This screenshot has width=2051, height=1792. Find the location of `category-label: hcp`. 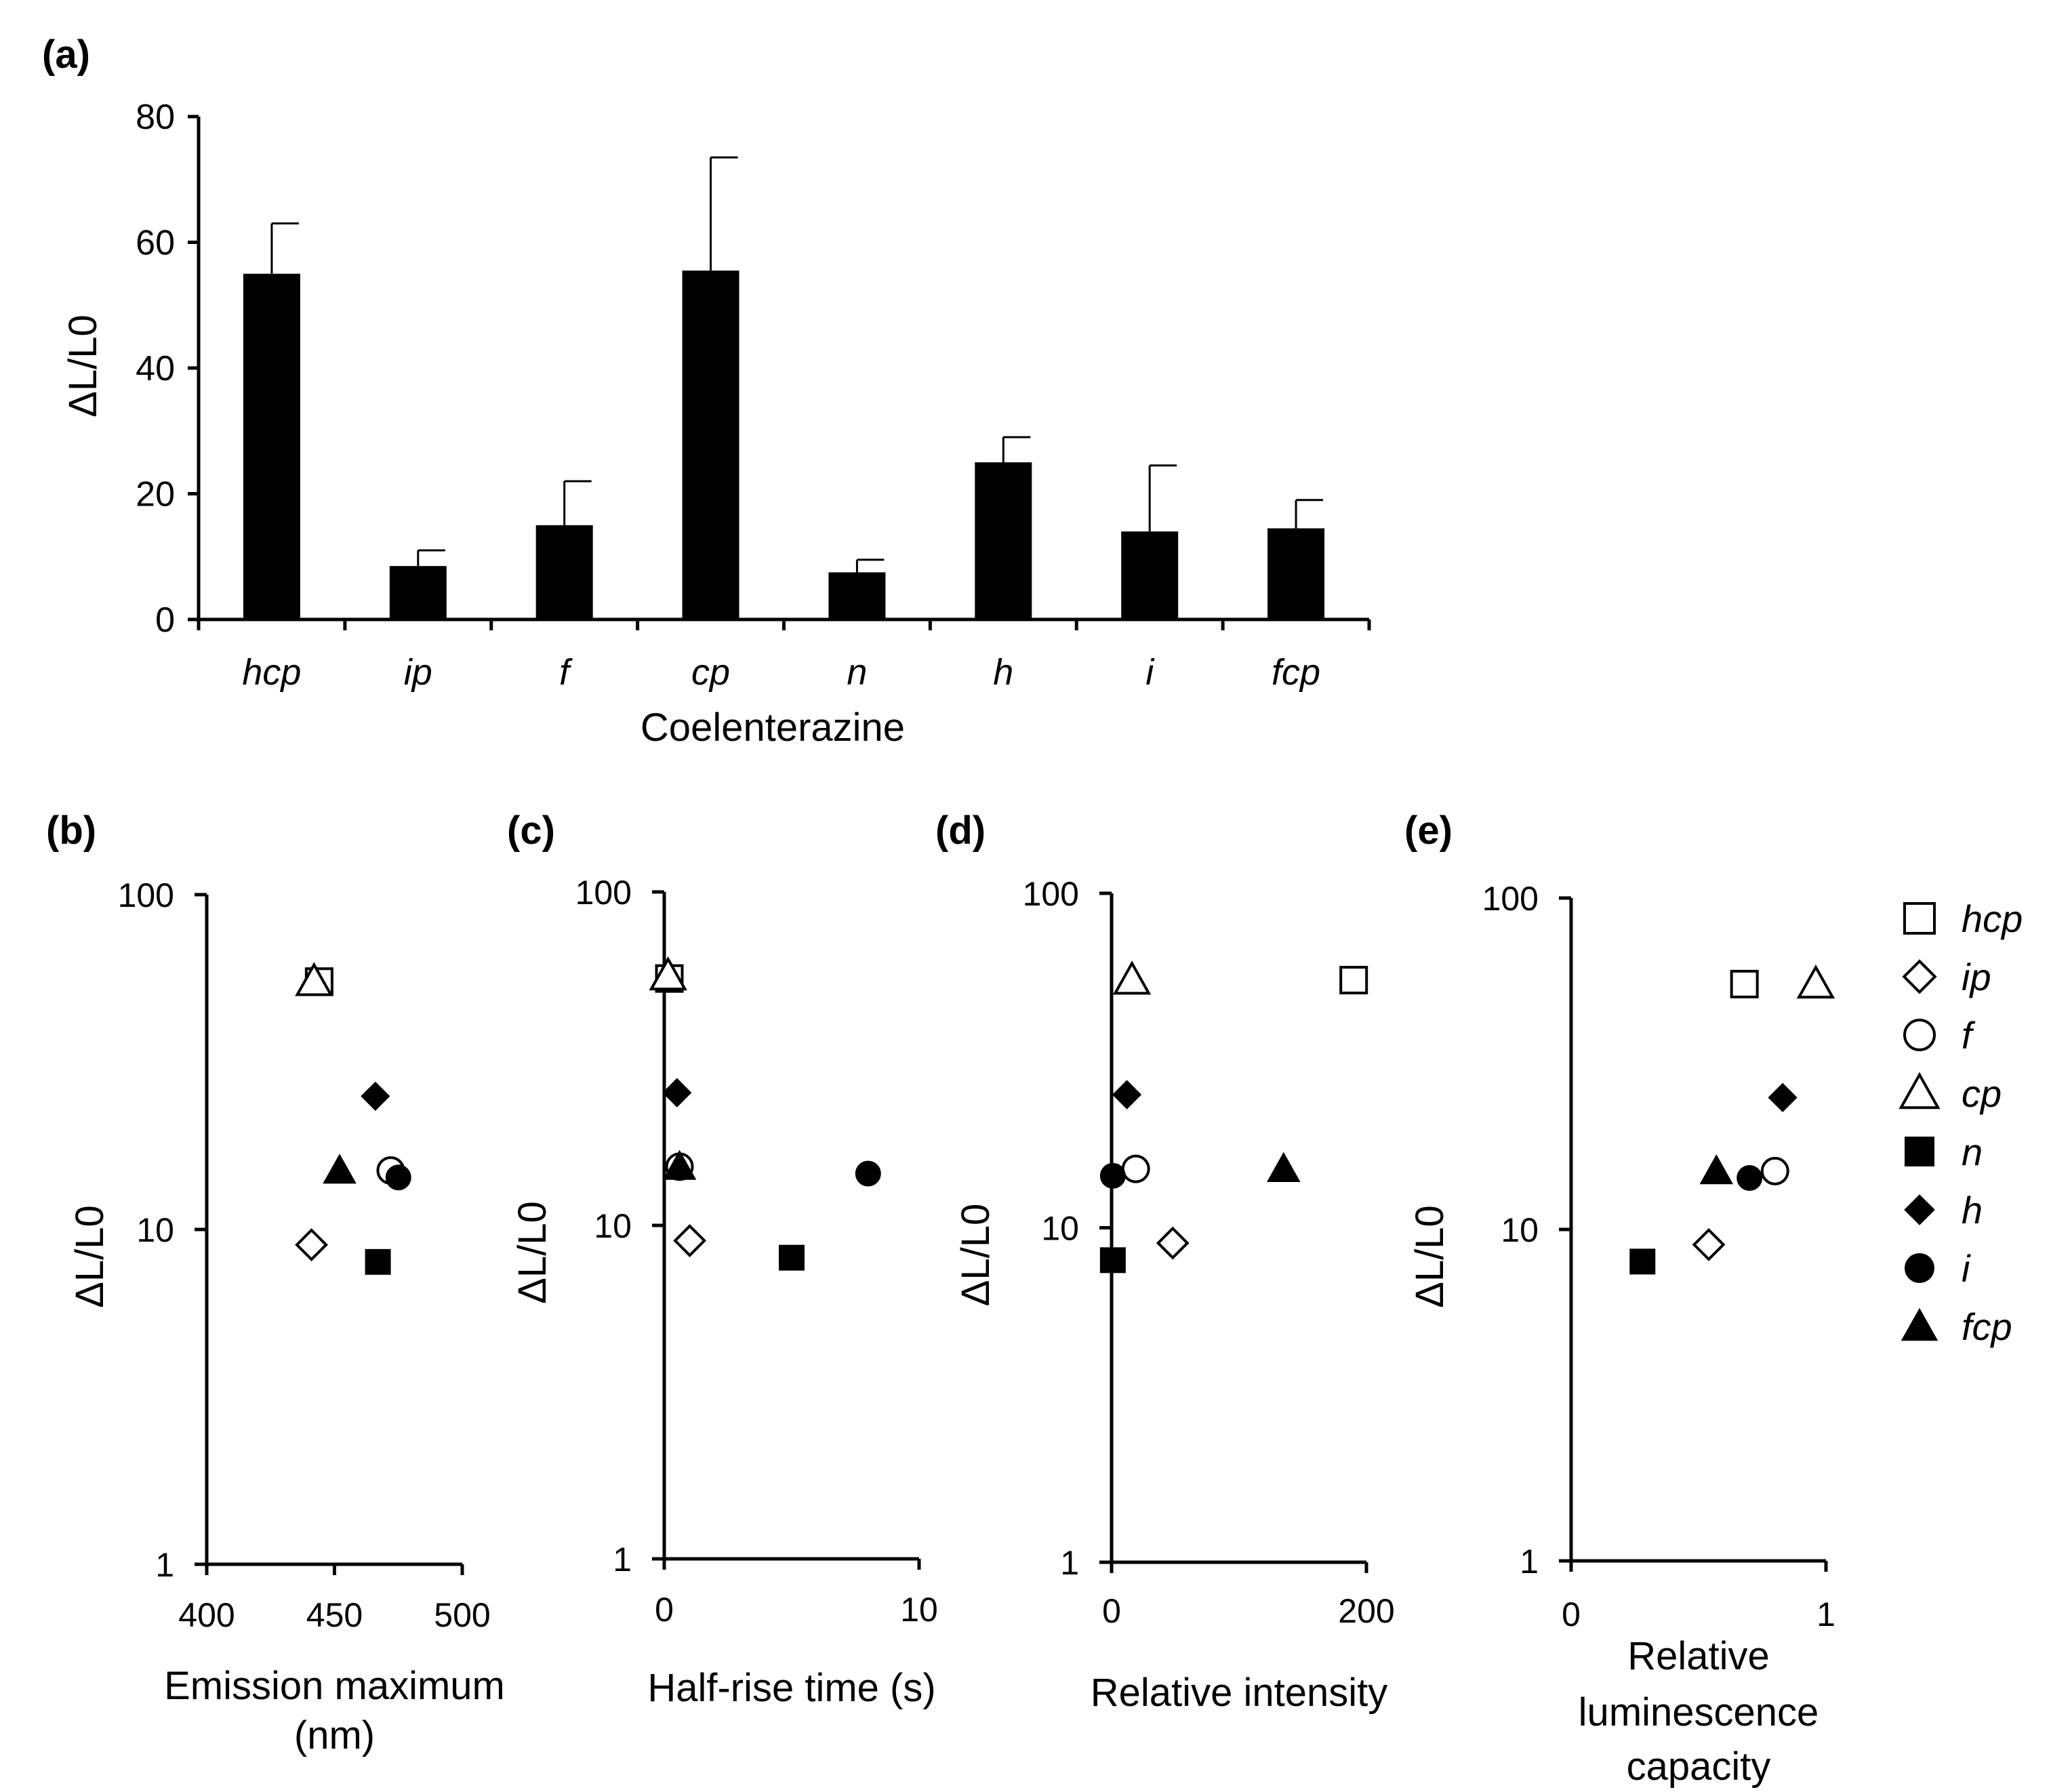

category-label: hcp is located at coordinates (271, 672).